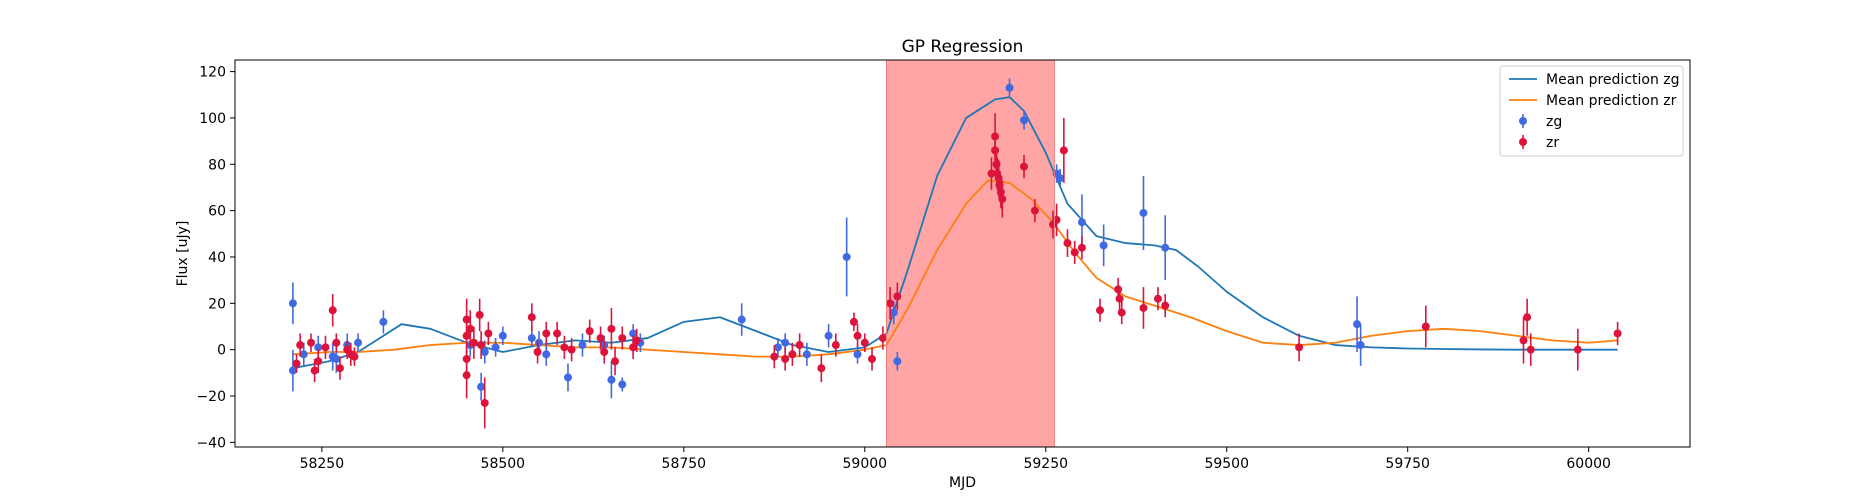 The height and width of the screenshot is (500, 1875). What do you see at coordinates (217, 212) in the screenshot?
I see `y-tick-label: 60` at bounding box center [217, 212].